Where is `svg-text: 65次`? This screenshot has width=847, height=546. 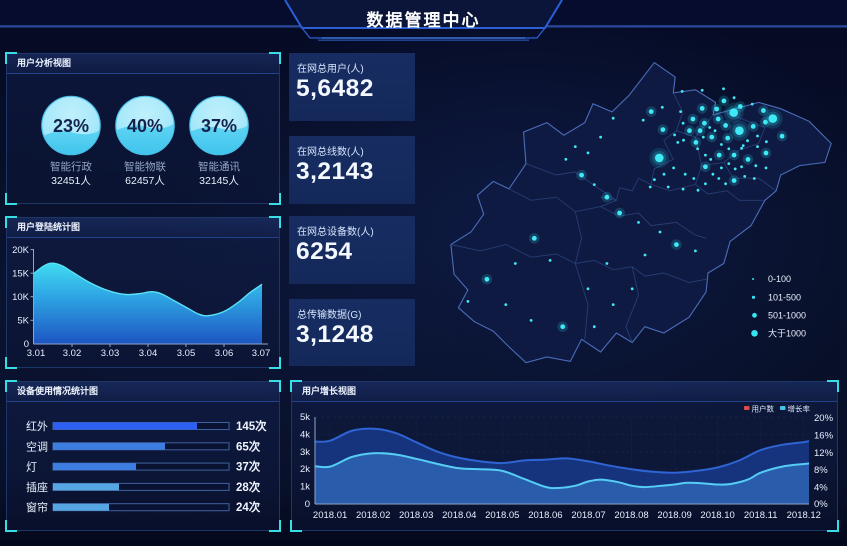
svg-text: 65次 is located at coordinates (248, 446).